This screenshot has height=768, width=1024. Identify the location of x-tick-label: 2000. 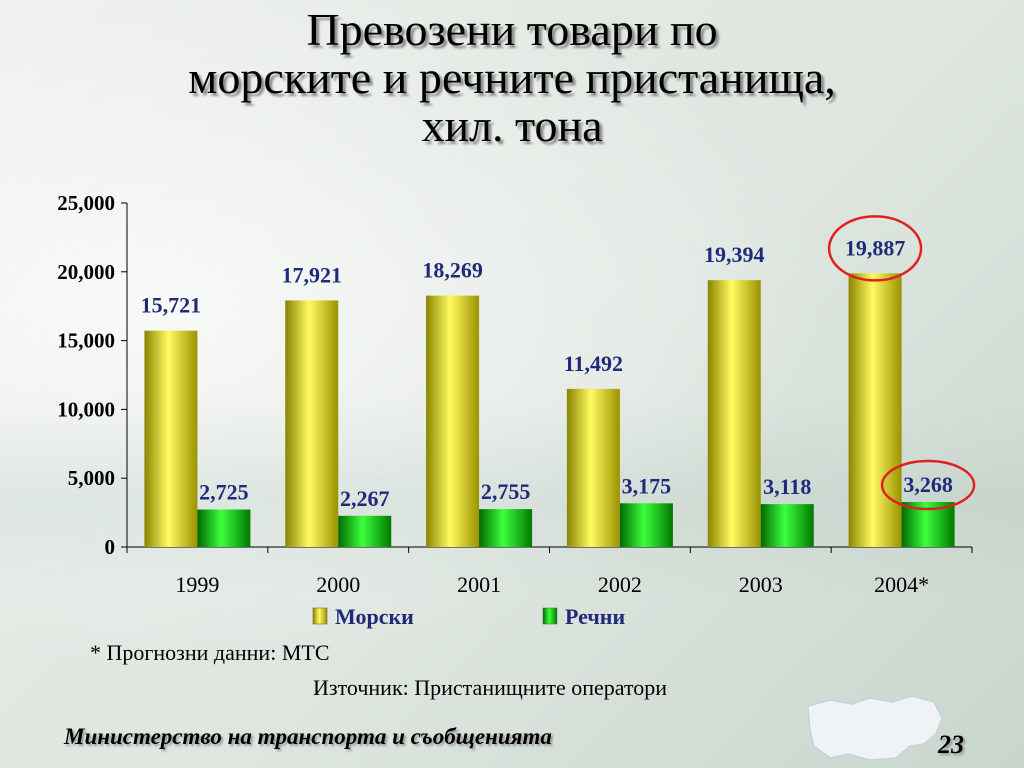
(338, 584).